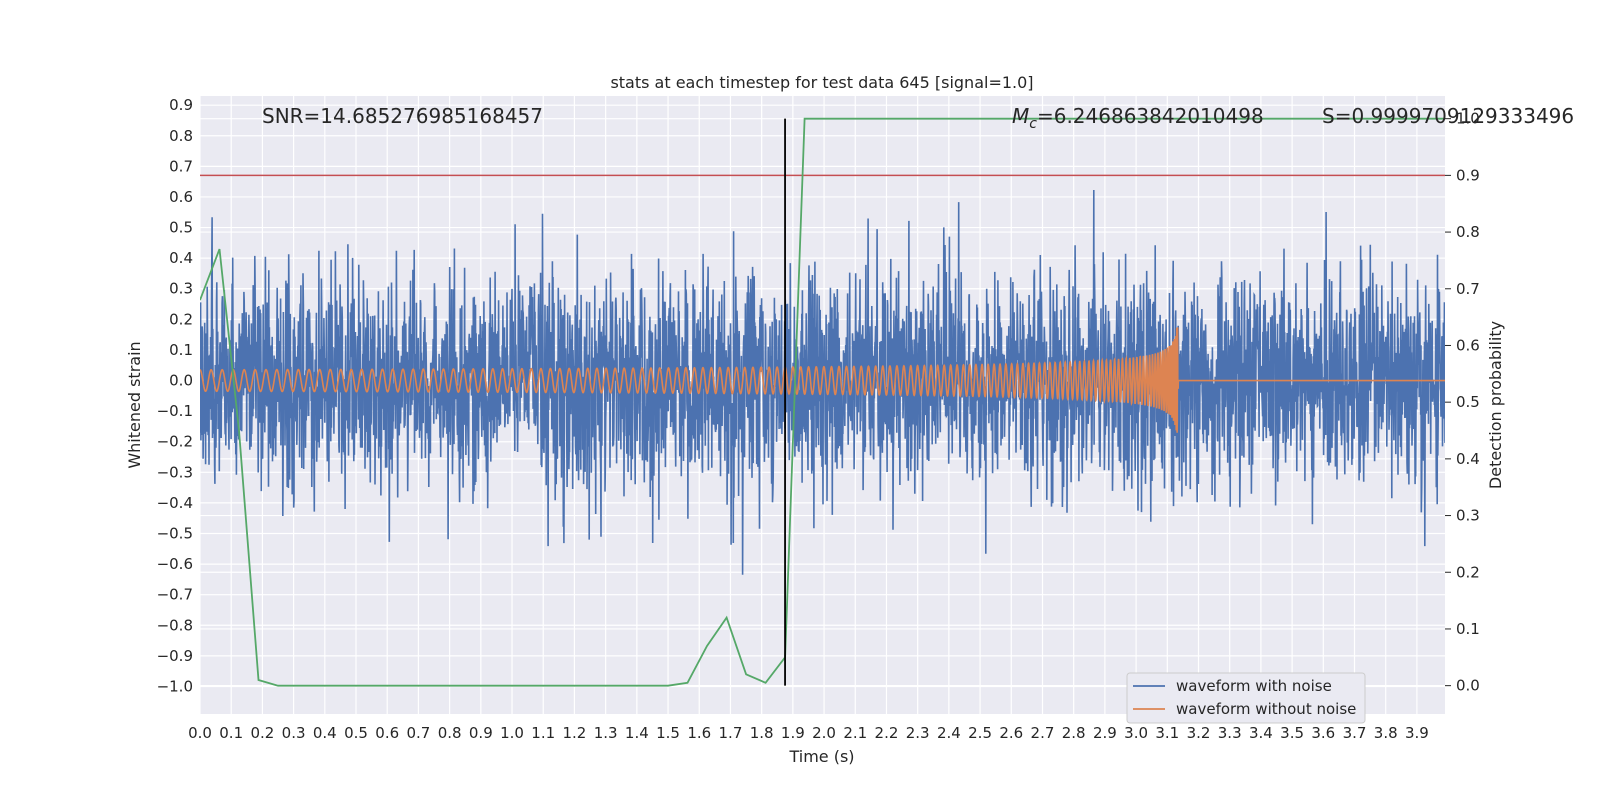 This screenshot has width=1600, height=800. What do you see at coordinates (262, 733) in the screenshot?
I see `x-tick-label: 0.2` at bounding box center [262, 733].